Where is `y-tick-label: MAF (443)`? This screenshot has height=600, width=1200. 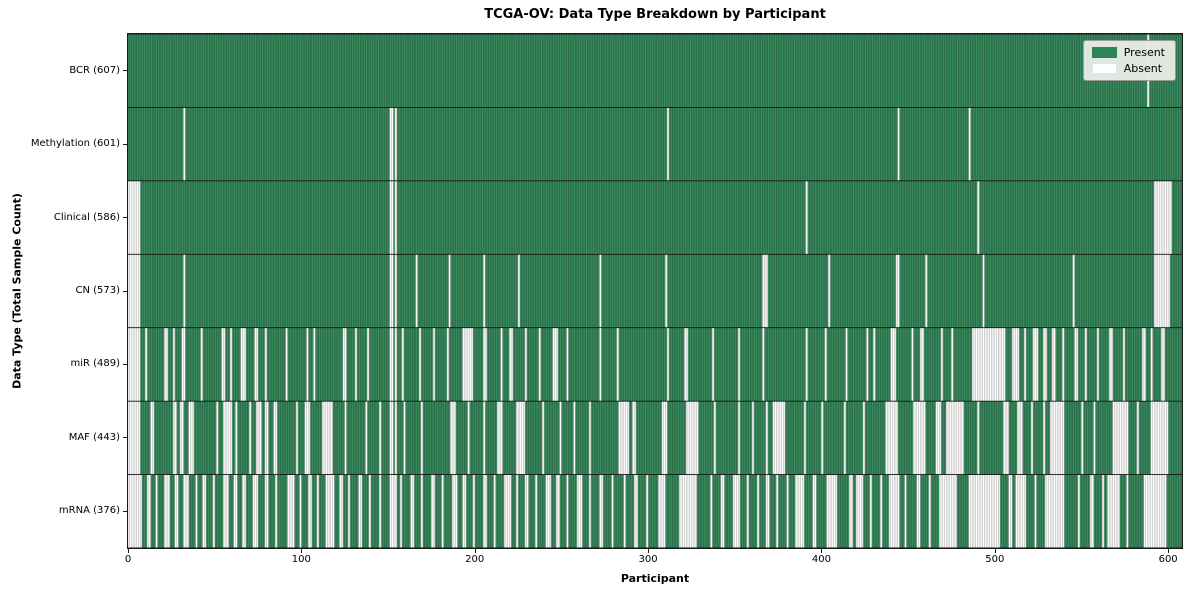
y-tick-label: MAF (443) is located at coordinates (94, 437).